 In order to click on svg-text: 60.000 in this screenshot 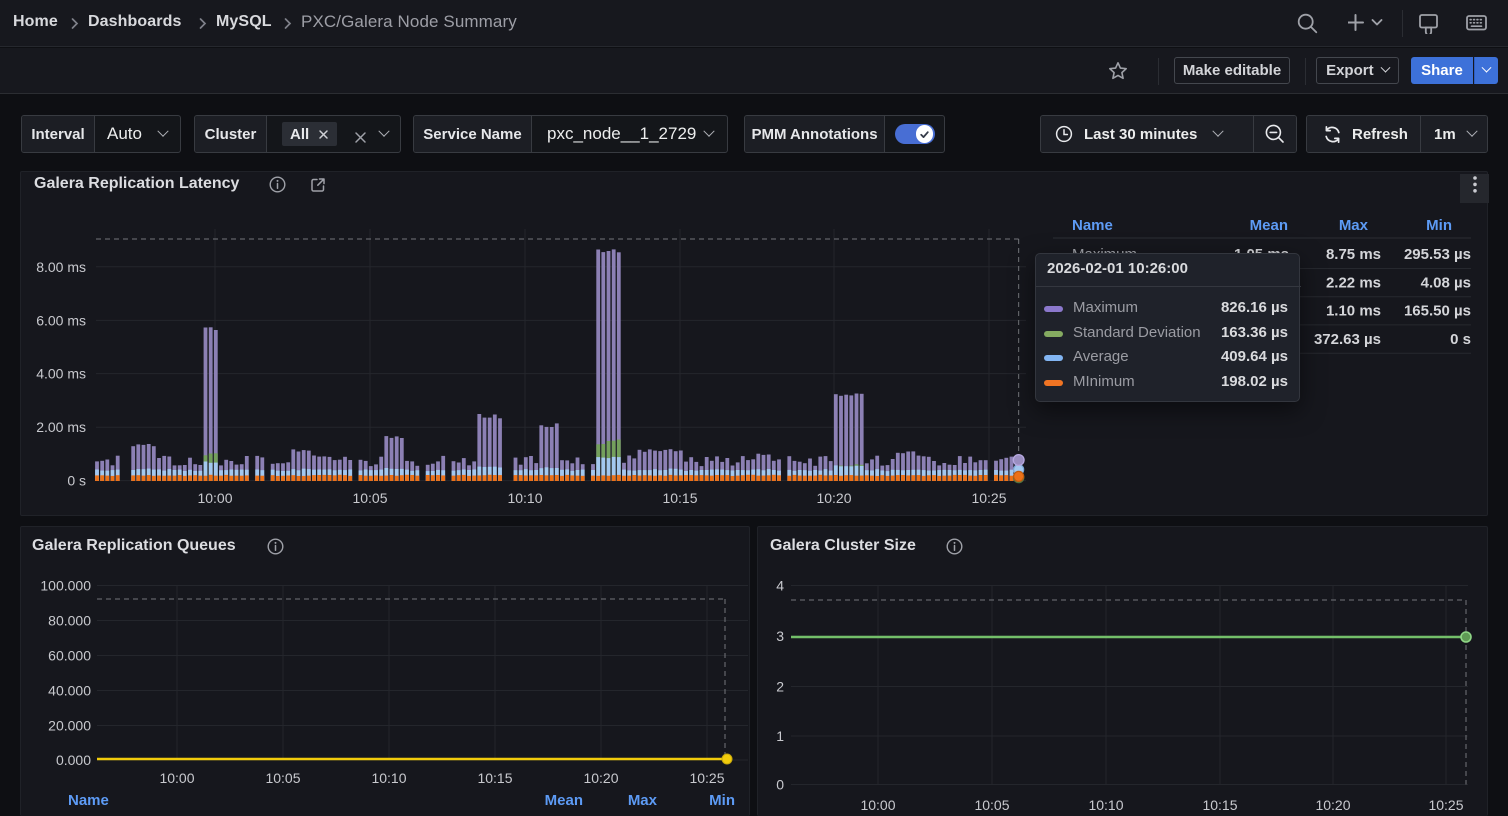, I will do `click(69, 656)`.